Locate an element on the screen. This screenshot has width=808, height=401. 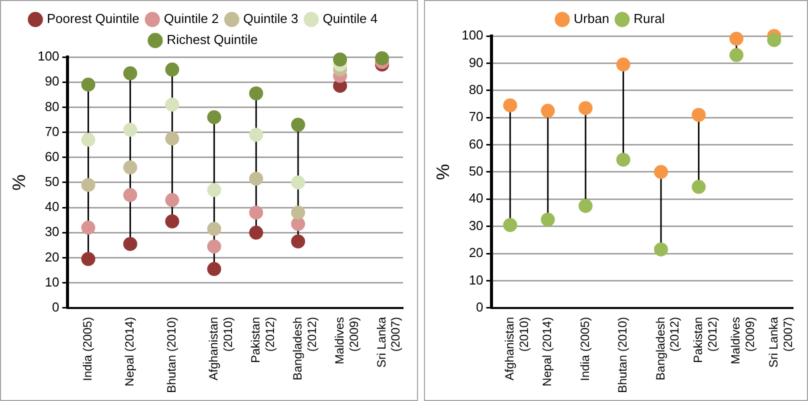
legend-label: Urban is located at coordinates (592, 18).